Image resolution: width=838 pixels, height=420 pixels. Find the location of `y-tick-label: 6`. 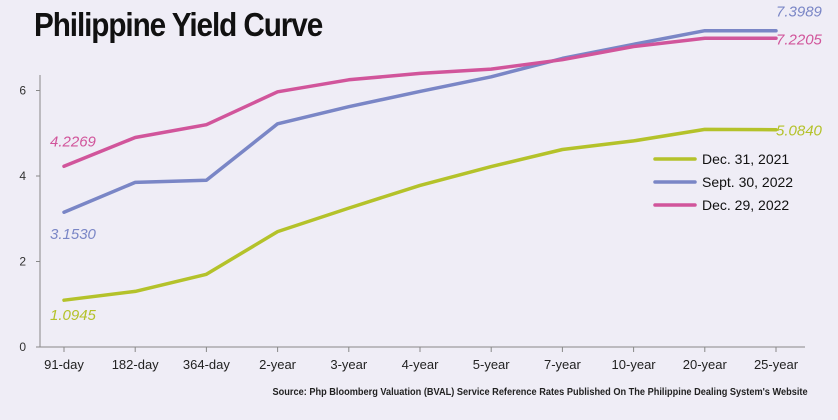

y-tick-label: 6 is located at coordinates (22, 91).